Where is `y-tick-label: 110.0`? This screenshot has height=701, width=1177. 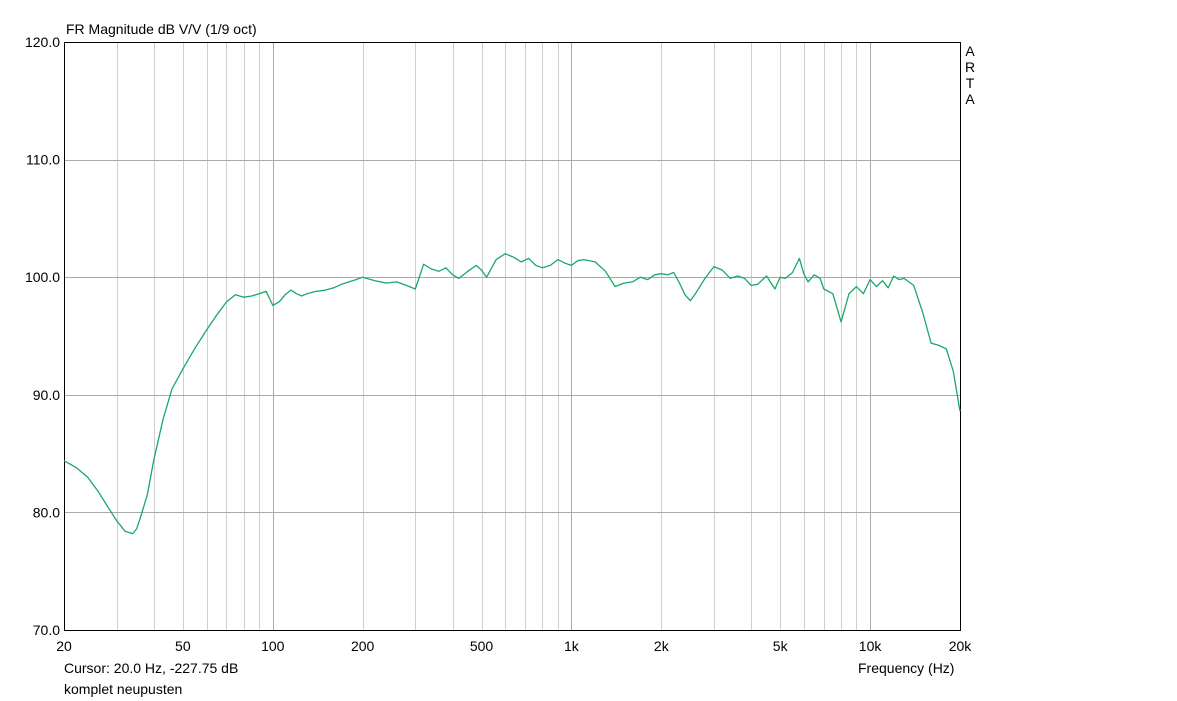
y-tick-label: 110.0 is located at coordinates (43, 160).